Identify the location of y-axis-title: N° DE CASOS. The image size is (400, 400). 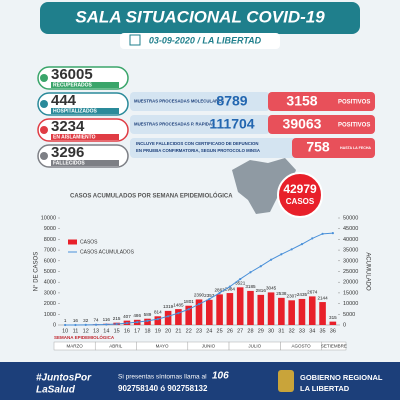
(37, 271).